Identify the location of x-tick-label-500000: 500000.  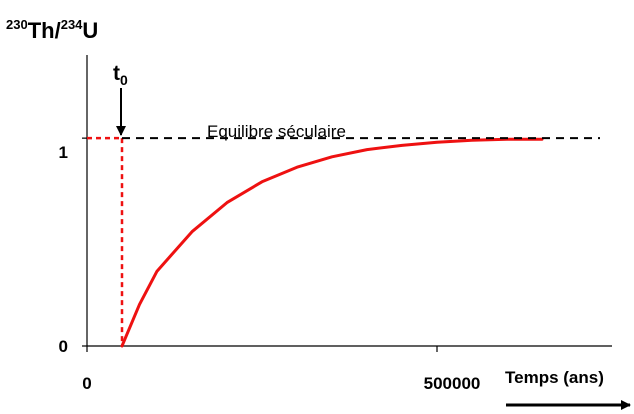
(452, 383).